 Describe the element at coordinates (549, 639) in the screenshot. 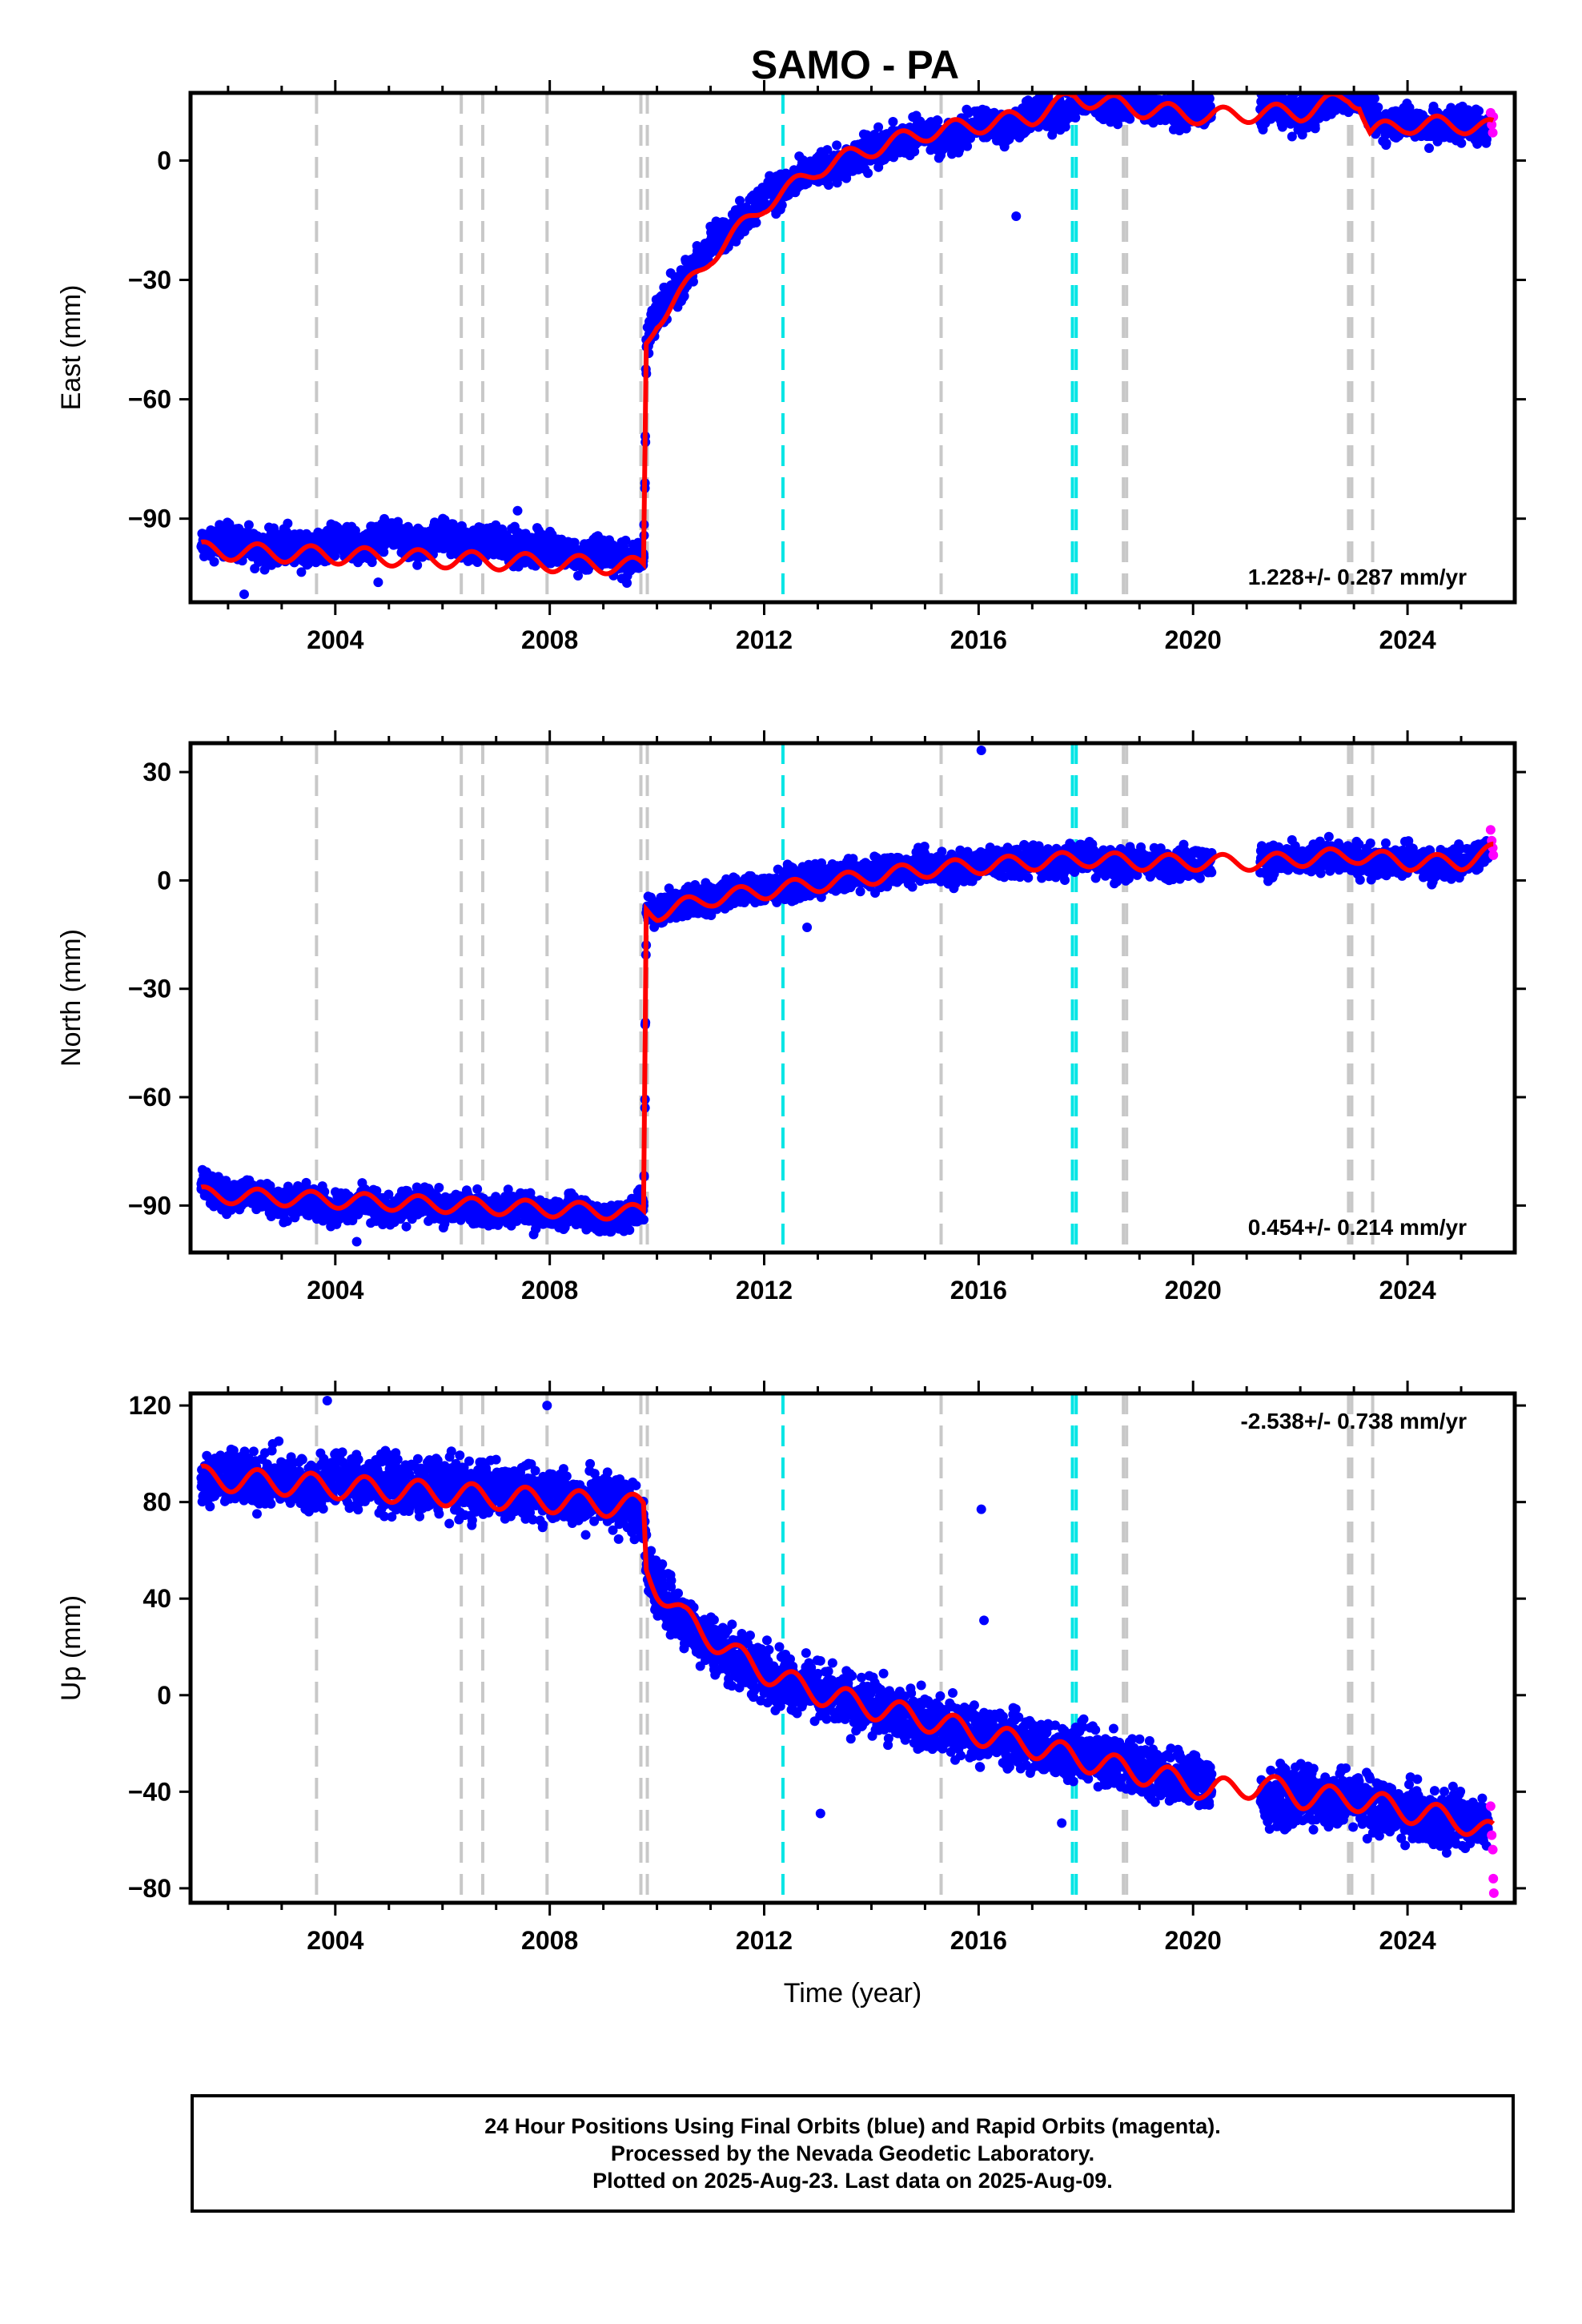

I see `x-tick-label: 2008` at that location.